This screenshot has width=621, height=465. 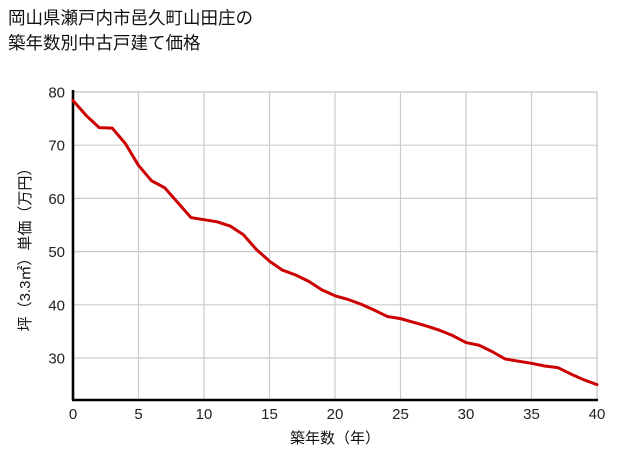 I want to click on page-title: 岡山県瀬戸内市邑久町山田庄の 築年数別中古戸建て価格, so click(x=130, y=30).